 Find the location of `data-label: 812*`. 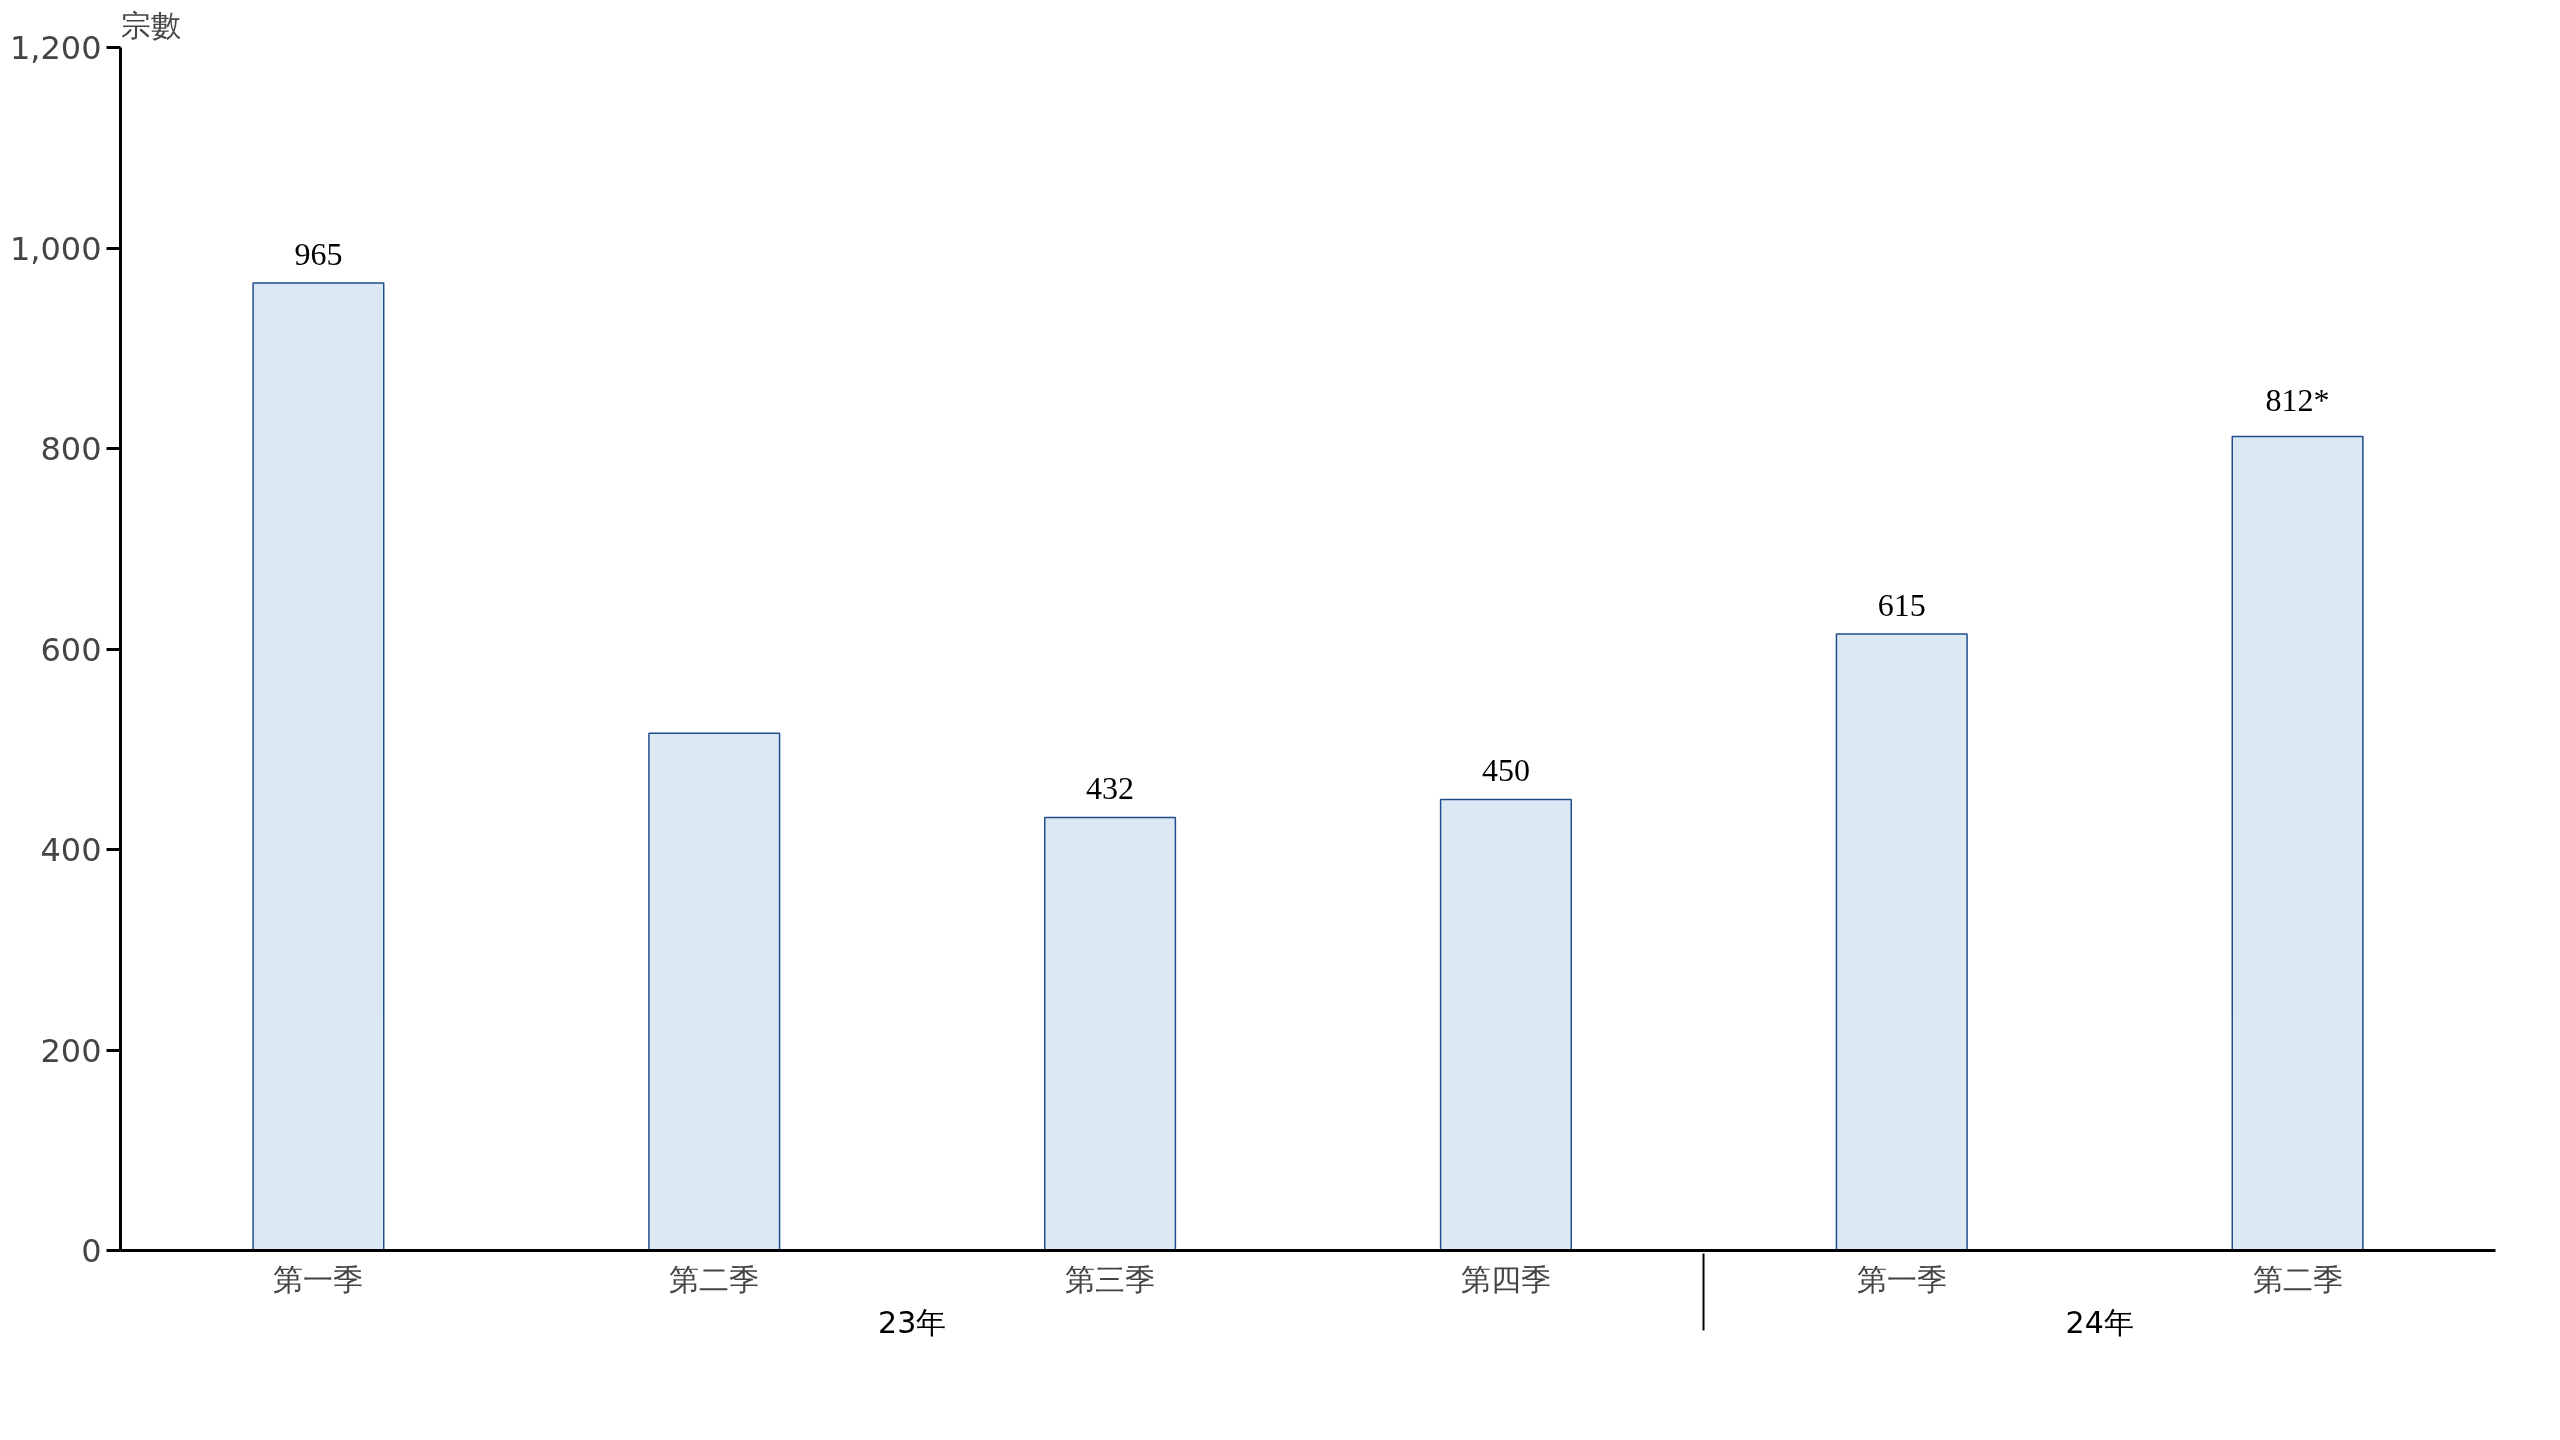

data-label: 812* is located at coordinates (2297, 400).